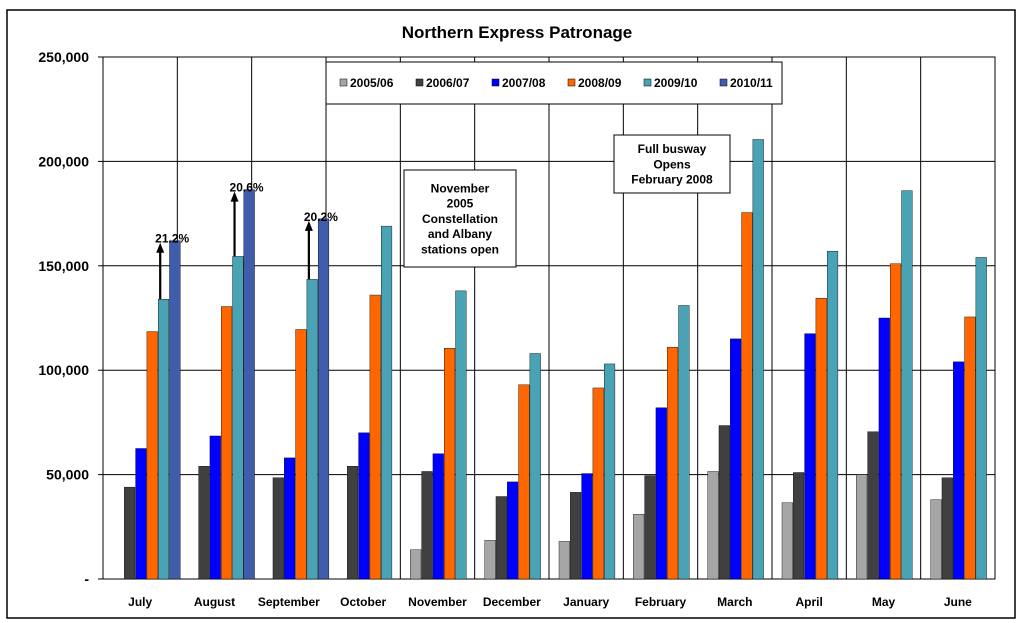 This screenshot has width=1020, height=623. I want to click on x-tick-label: November, so click(437, 602).